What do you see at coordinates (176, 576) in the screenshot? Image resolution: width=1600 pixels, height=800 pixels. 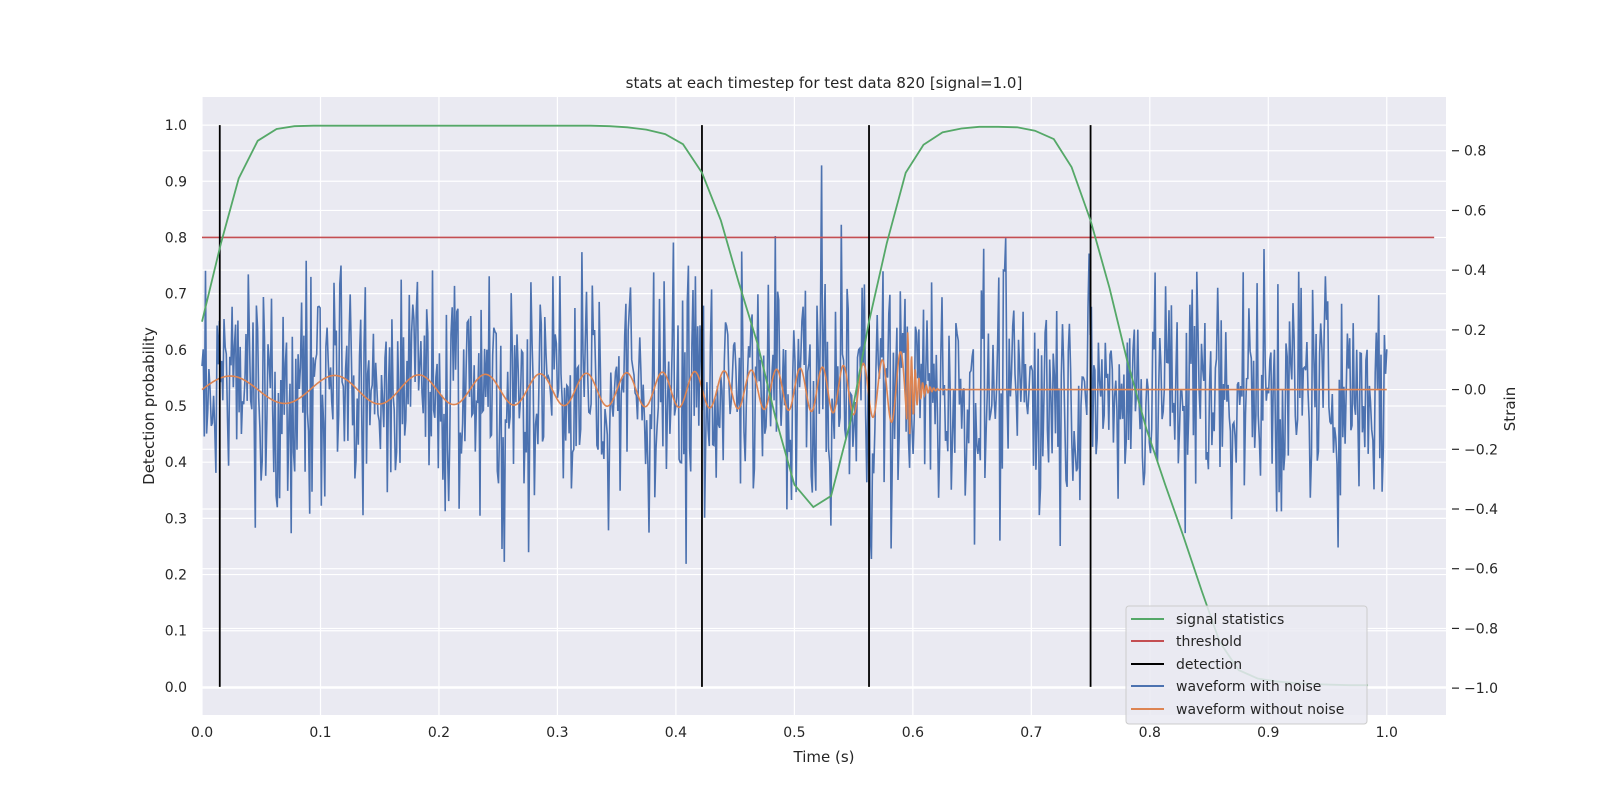 I see `y-left-tick-label: 0.2` at bounding box center [176, 576].